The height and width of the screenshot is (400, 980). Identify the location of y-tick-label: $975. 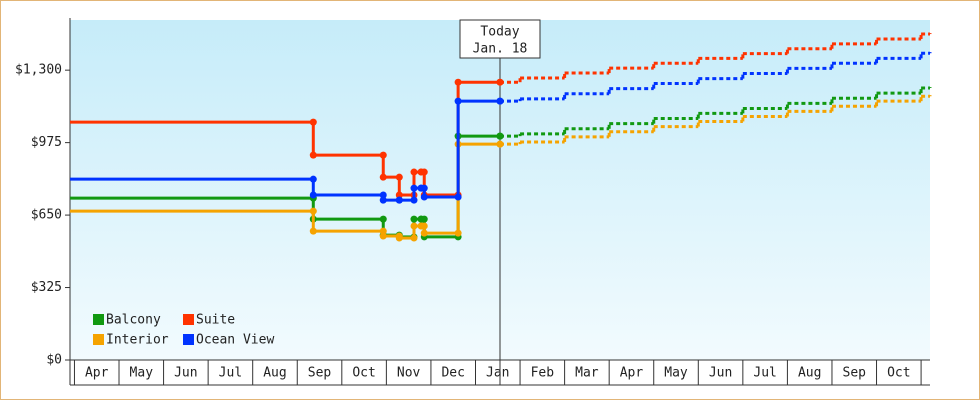
(46, 142).